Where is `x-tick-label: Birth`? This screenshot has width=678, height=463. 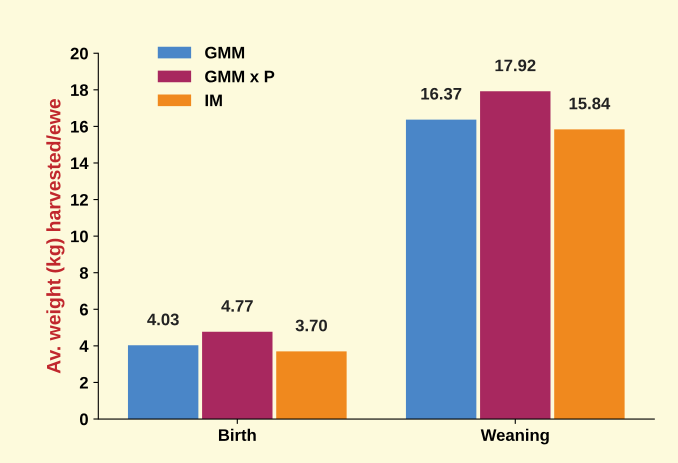 x-tick-label: Birth is located at coordinates (237, 434).